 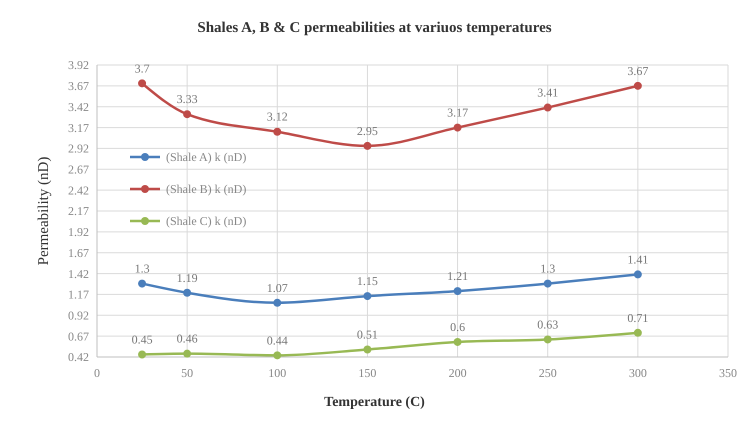 What do you see at coordinates (367, 281) in the screenshot?
I see `data-label: 1.15` at bounding box center [367, 281].